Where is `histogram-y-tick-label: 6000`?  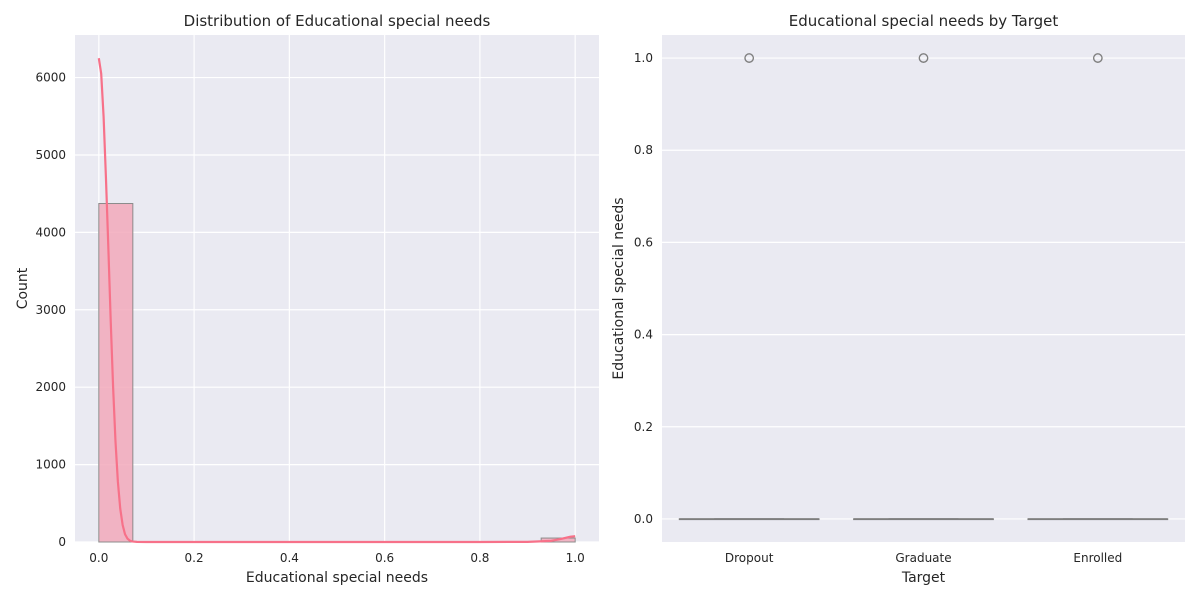
histogram-y-tick-label: 6000 is located at coordinates (50, 78).